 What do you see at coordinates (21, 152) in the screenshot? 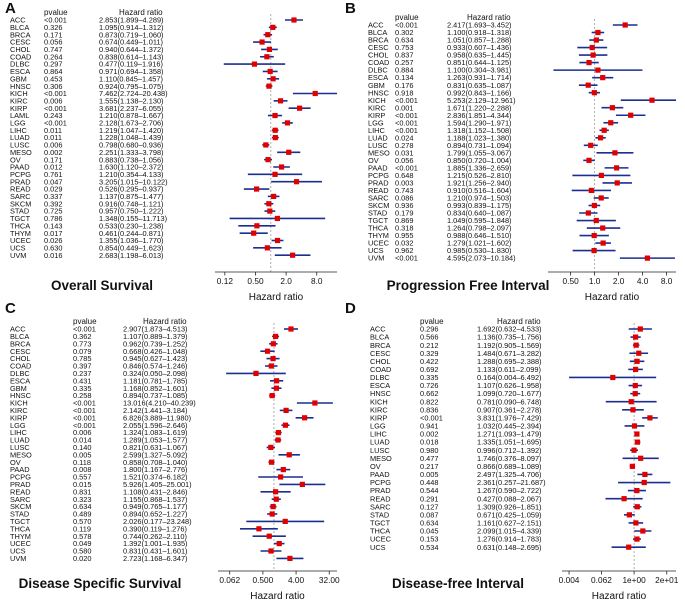
I see `row-label: MESO` at bounding box center [21, 152].